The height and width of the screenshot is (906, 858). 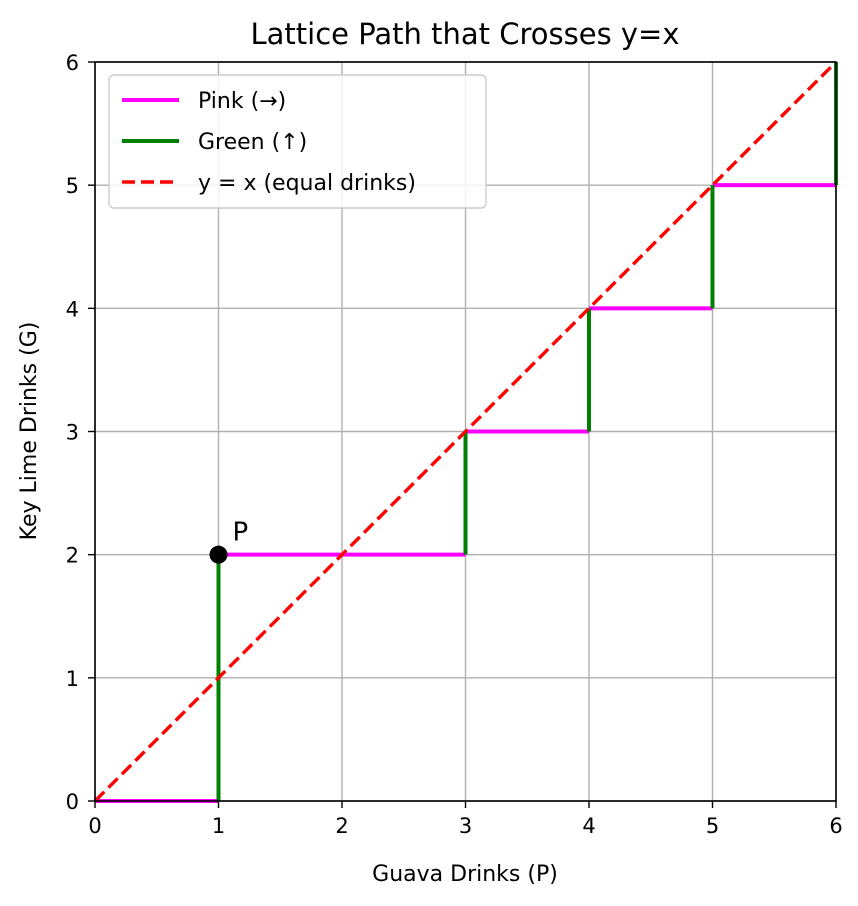 I want to click on x-tick-label: 1, so click(x=218, y=826).